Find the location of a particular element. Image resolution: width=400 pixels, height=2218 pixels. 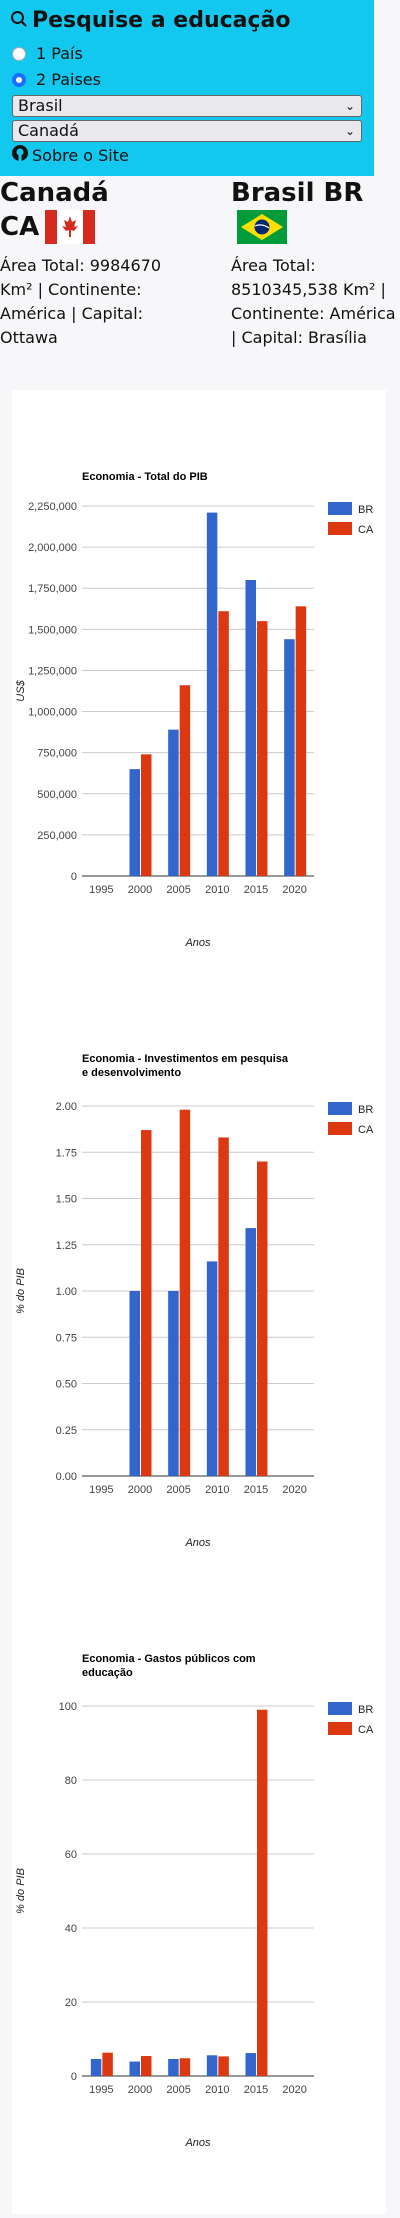

about-link: Sobre o Site is located at coordinates (70, 155).